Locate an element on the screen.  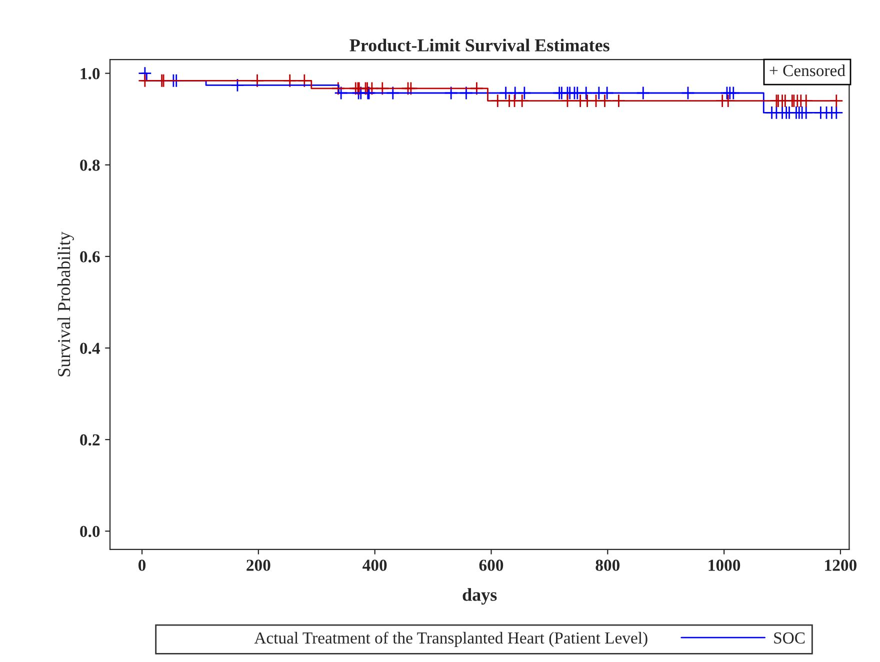
y-tick-label: 0.8 is located at coordinates (90, 165).